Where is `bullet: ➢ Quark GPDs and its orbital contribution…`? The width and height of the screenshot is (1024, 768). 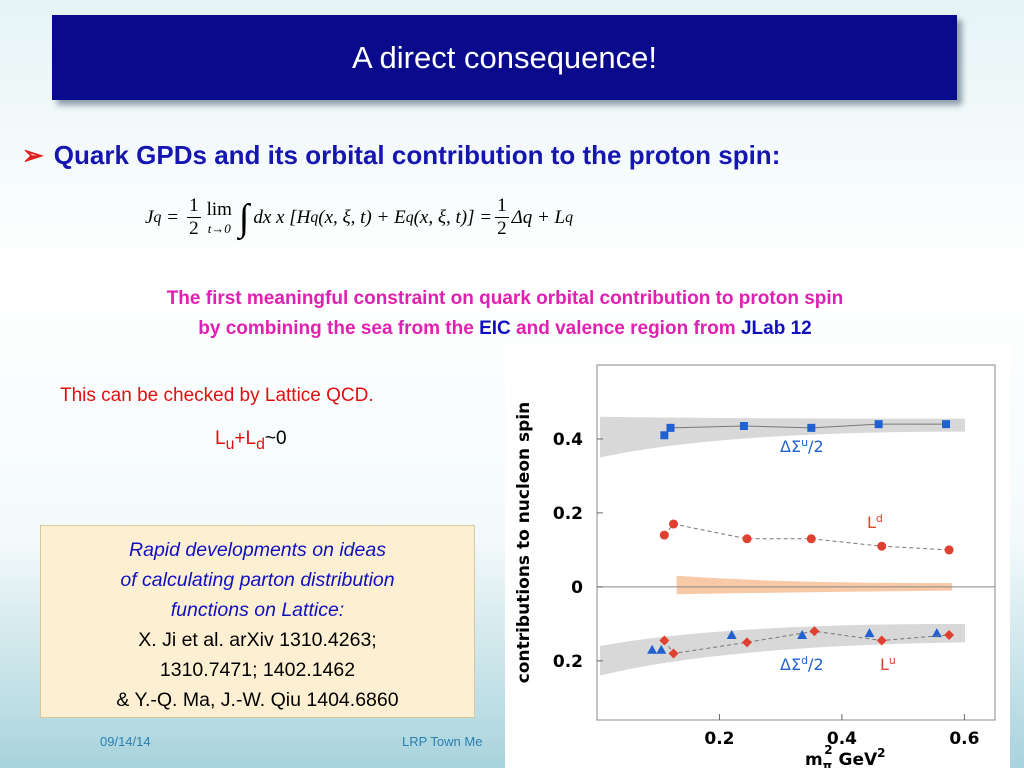 bullet: ➢ Quark GPDs and its orbital contribution… is located at coordinates (401, 155).